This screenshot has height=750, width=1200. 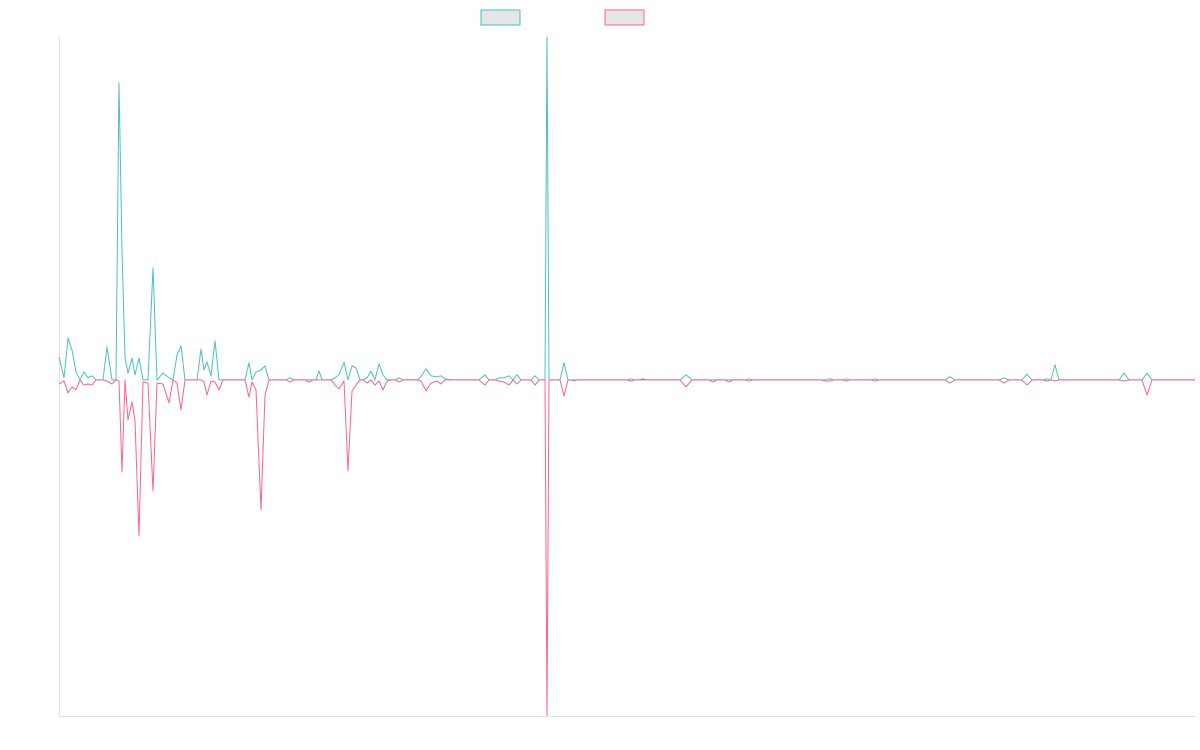 What do you see at coordinates (562, 17) in the screenshot?
I see `legend` at bounding box center [562, 17].